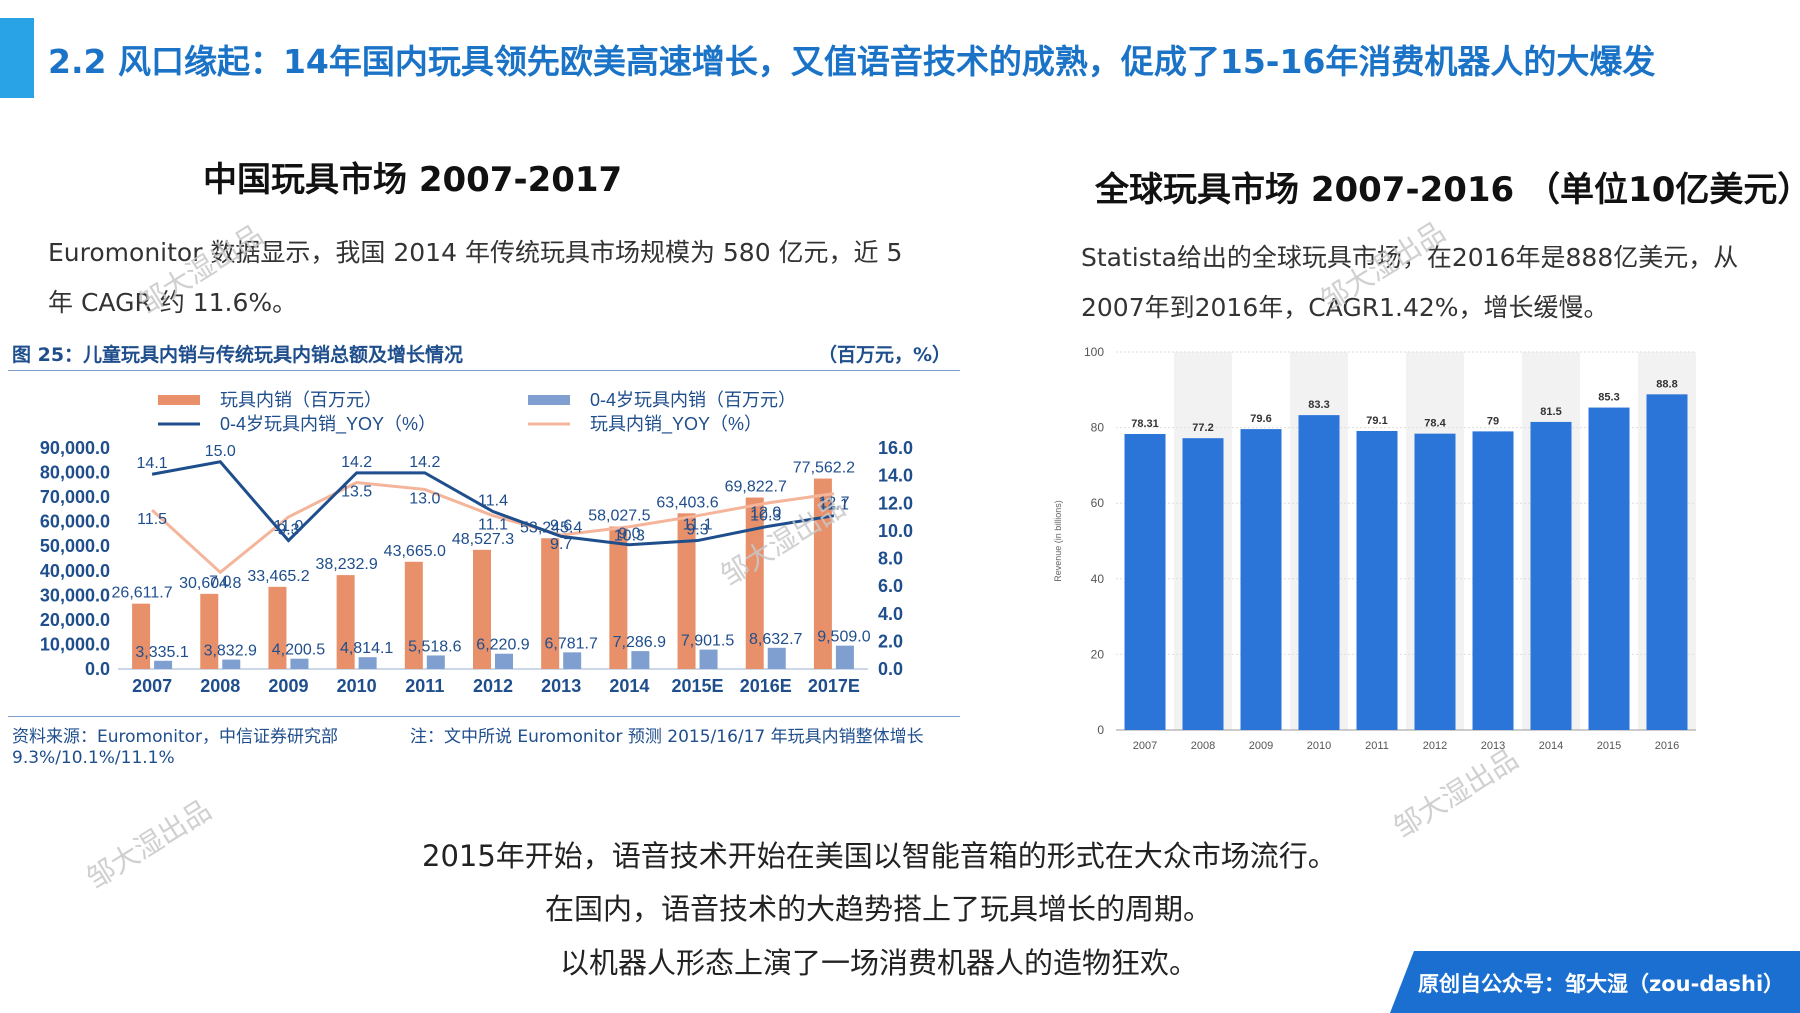  I want to click on bar-value-label: 38,232.9, so click(346, 564).